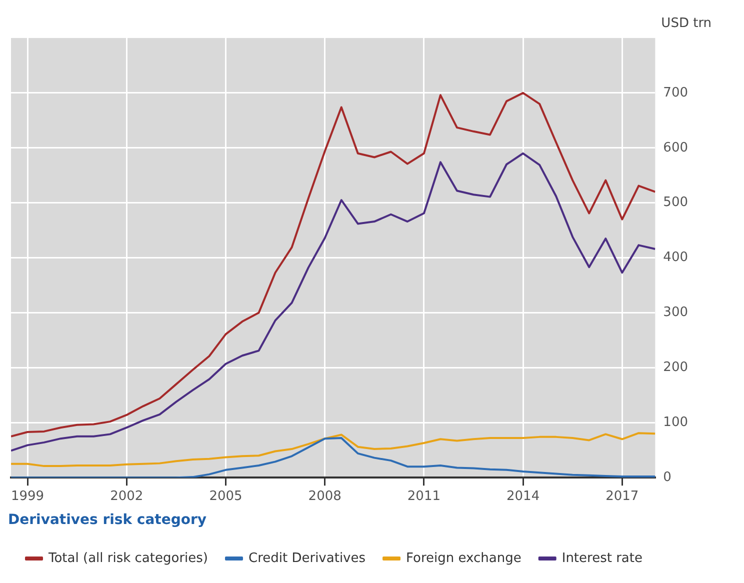 This screenshot has width=744, height=583. Describe the element at coordinates (423, 496) in the screenshot. I see `x-tick-label: 2011` at that location.